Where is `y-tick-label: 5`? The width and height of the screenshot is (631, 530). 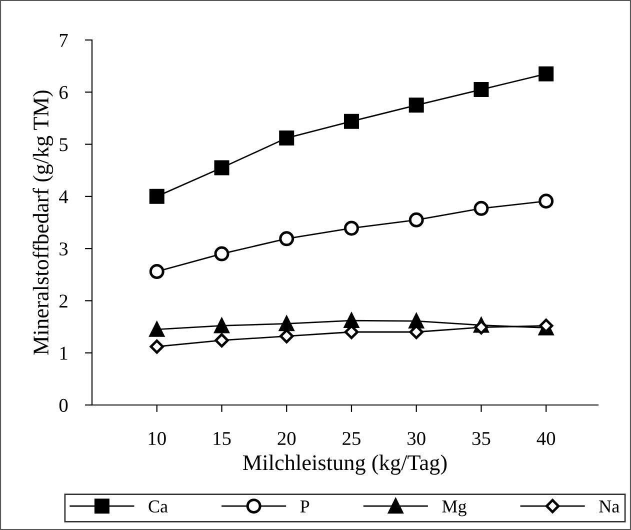
y-tick-label: 5 is located at coordinates (64, 145).